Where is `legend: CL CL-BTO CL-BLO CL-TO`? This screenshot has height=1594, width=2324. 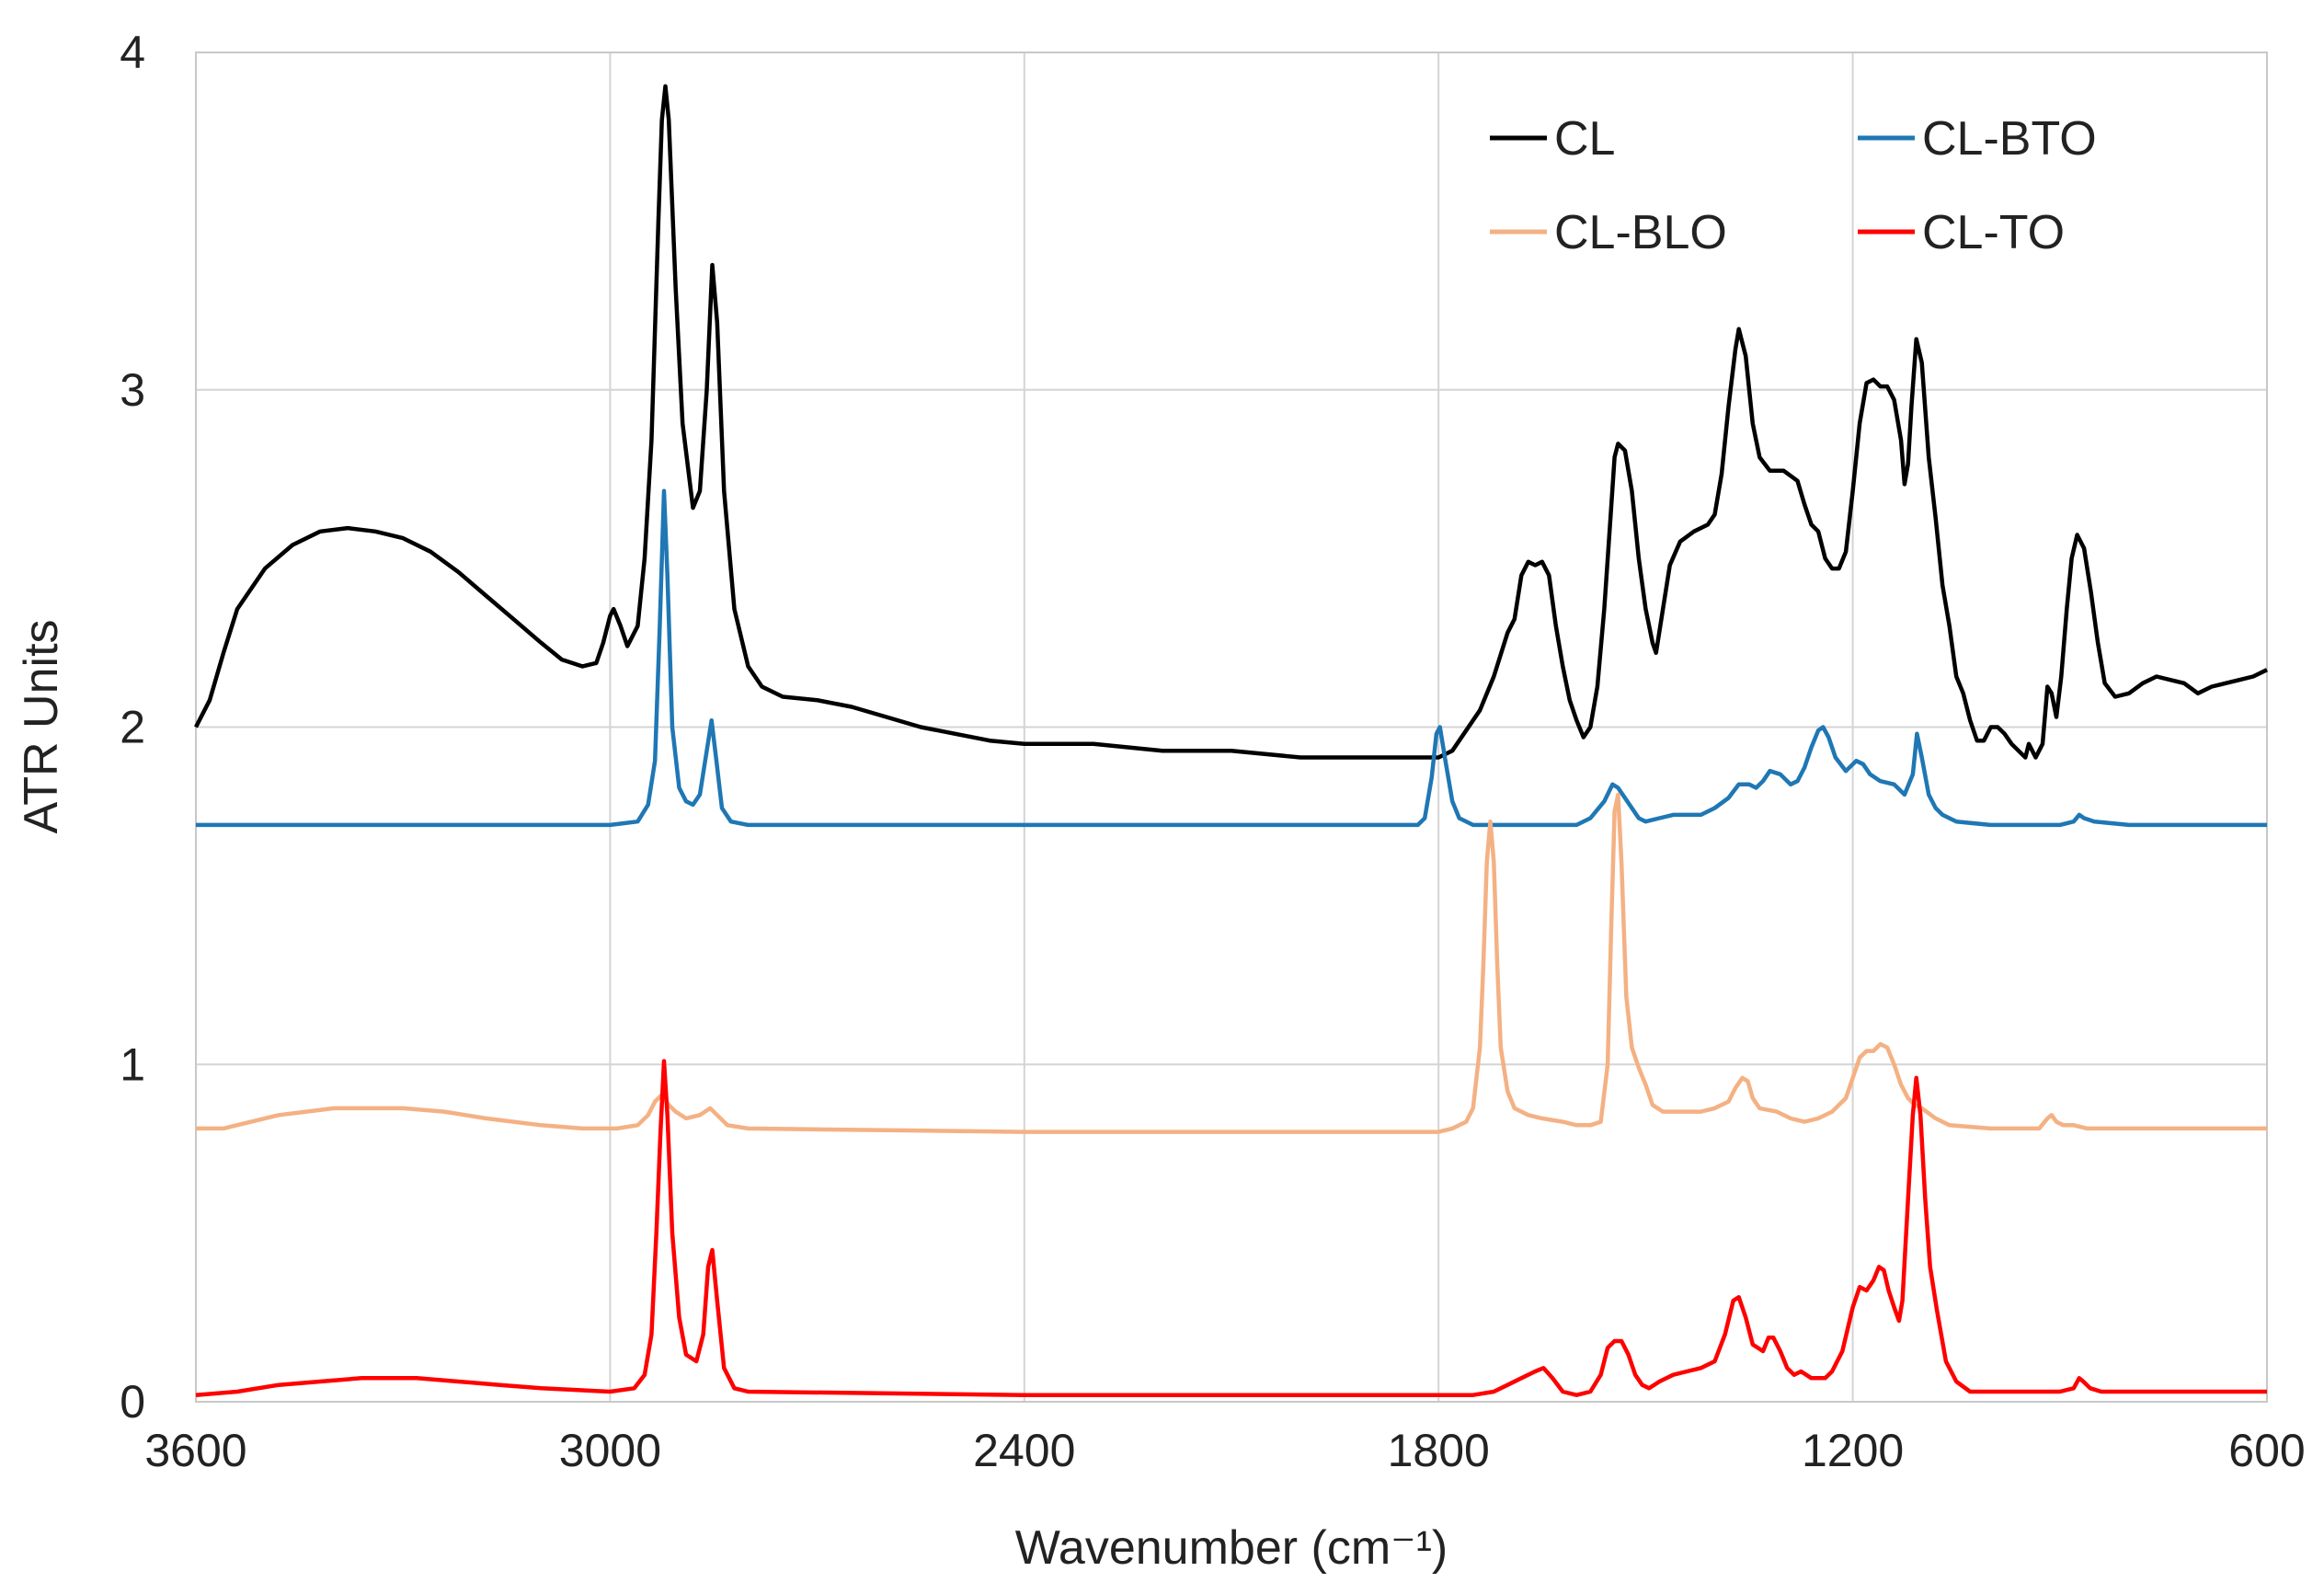 legend: CL CL-BTO CL-BLO CL-TO is located at coordinates (1793, 185).